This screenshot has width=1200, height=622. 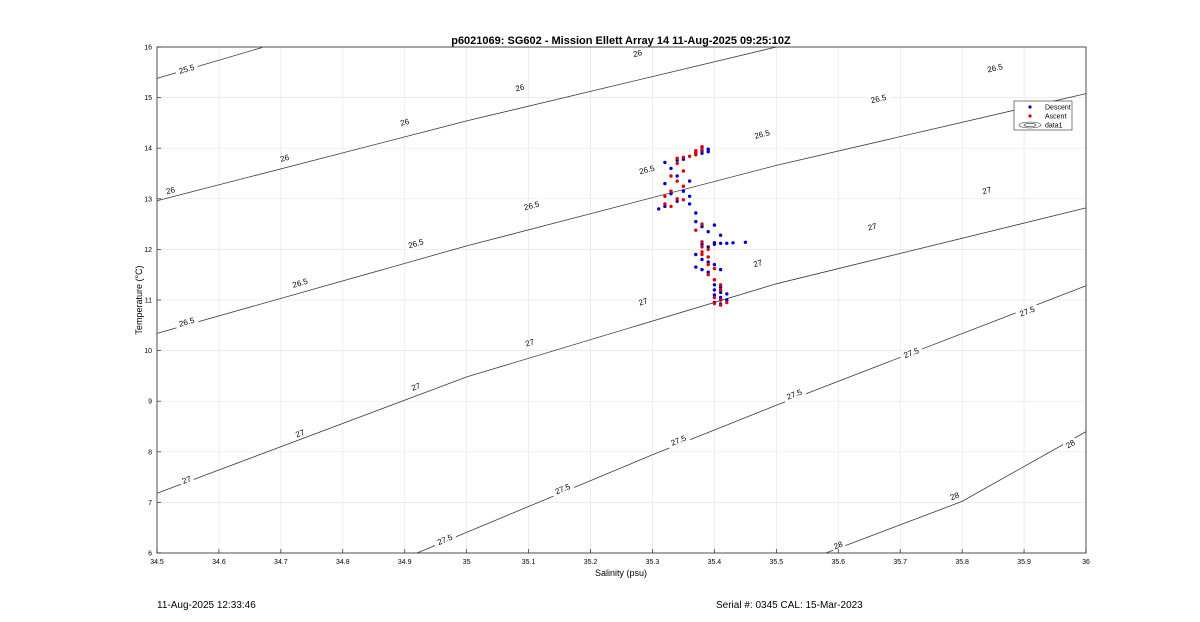 I want to click on x-tick-label: 34.7, so click(x=281, y=562).